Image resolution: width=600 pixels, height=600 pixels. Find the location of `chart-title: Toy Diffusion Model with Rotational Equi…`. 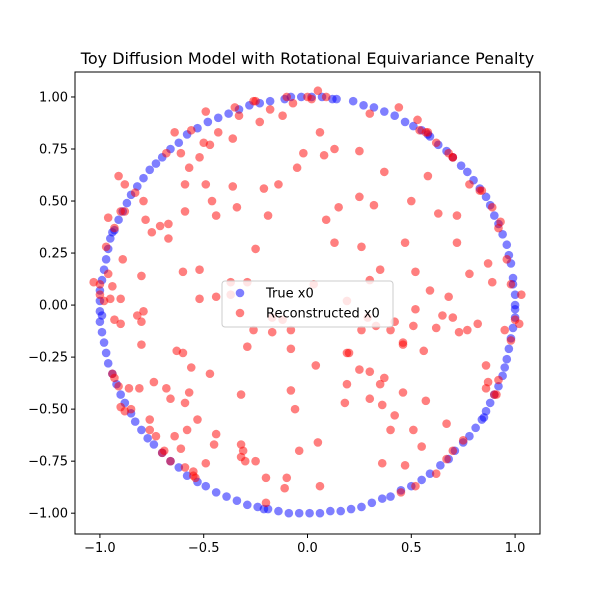

chart-title: Toy Diffusion Model with Rotational Equi… is located at coordinates (307, 58).